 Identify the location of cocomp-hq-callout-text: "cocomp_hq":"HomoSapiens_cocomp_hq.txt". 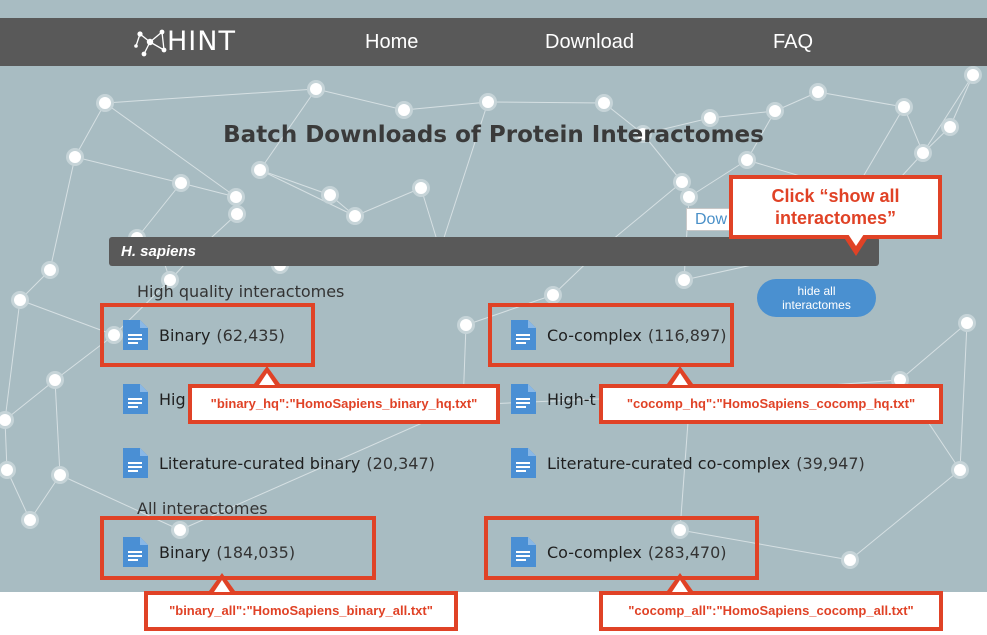
(771, 403).